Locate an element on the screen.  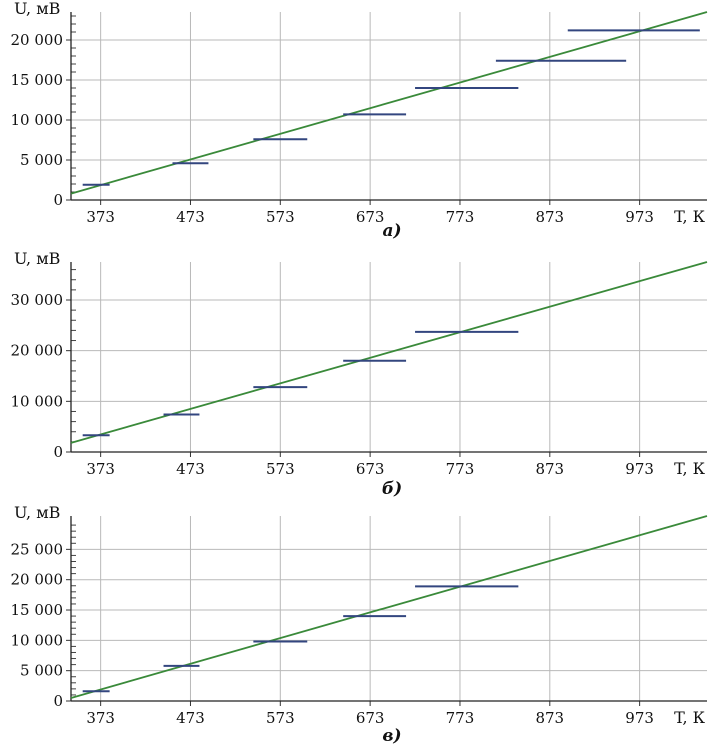
y-tick-label: 25 000 is located at coordinates (37, 549).